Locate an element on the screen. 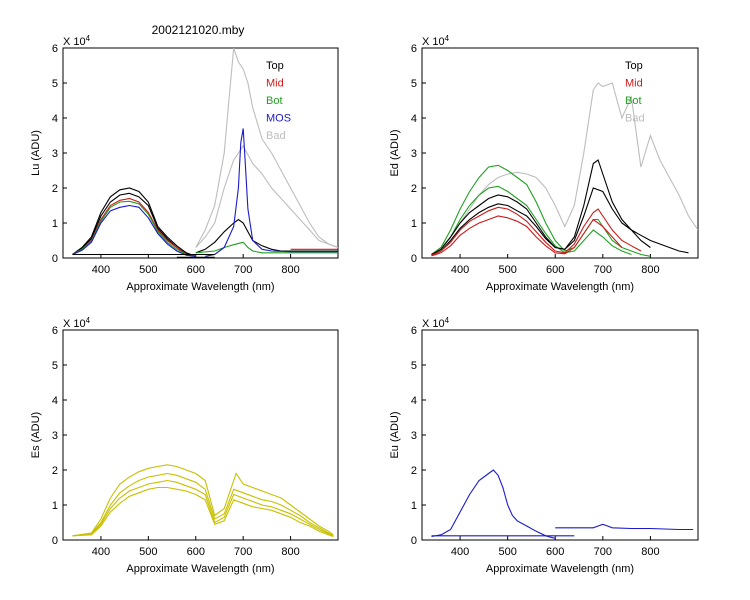 This screenshot has width=750, height=600. figure-title: 2002121020.mby is located at coordinates (198, 30).